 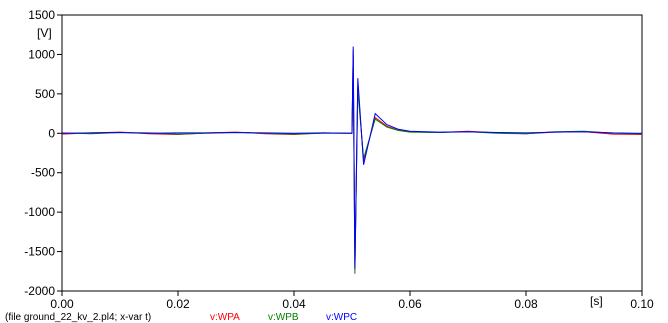 What do you see at coordinates (410, 304) in the screenshot?
I see `x-tick-label: 0.06` at bounding box center [410, 304].